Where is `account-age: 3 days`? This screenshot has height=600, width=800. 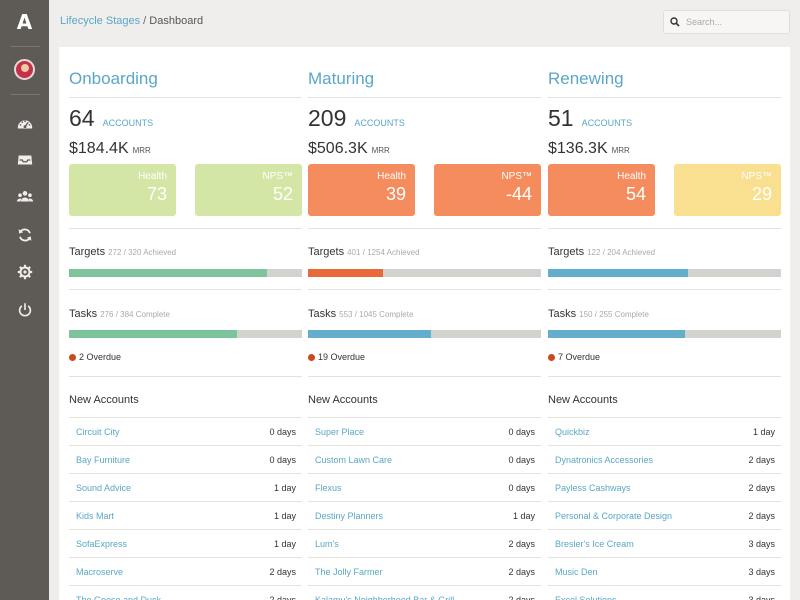
account-age: 3 days is located at coordinates (761, 597).